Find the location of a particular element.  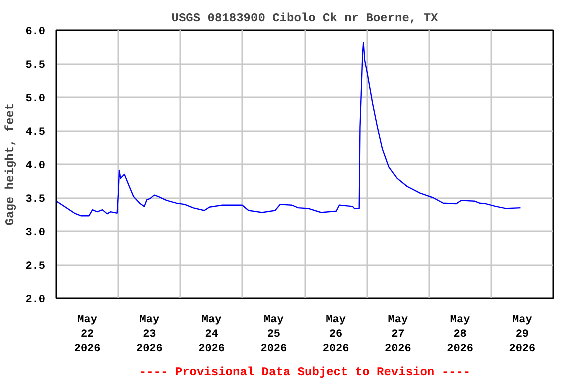

y-axis-title: Gage height, feet is located at coordinates (11, 164).